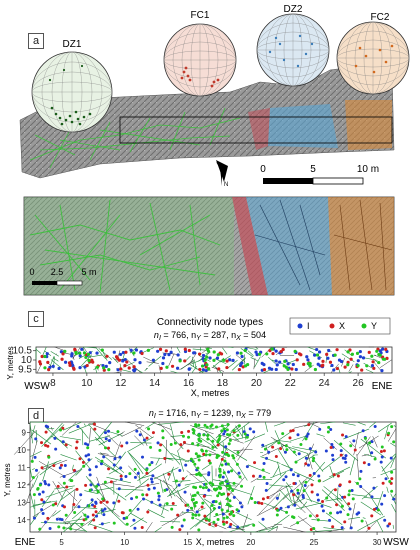  I want to click on x-tick-label: 14, so click(155, 383).